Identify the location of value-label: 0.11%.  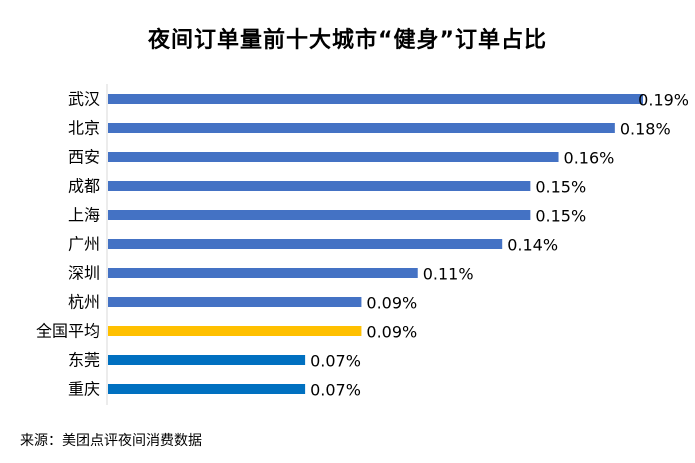
(448, 274).